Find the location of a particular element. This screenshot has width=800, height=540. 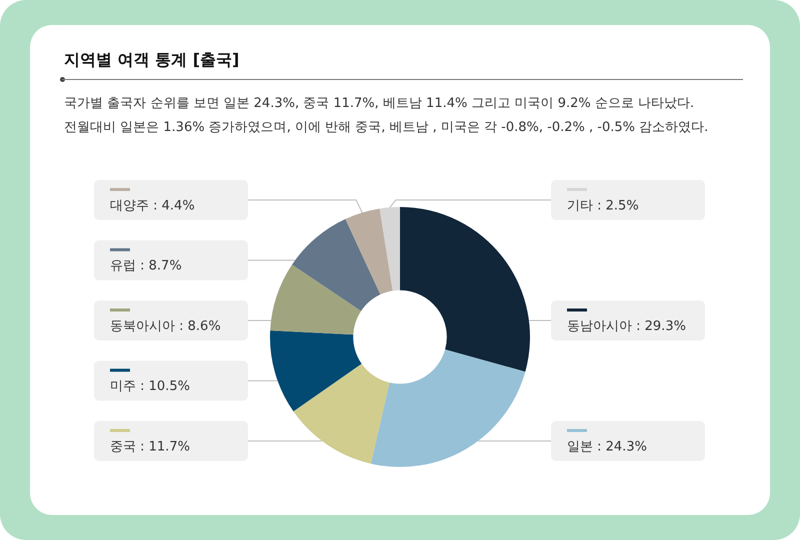

legend-label: 동남아시아 : 29.3% is located at coordinates (626, 326).